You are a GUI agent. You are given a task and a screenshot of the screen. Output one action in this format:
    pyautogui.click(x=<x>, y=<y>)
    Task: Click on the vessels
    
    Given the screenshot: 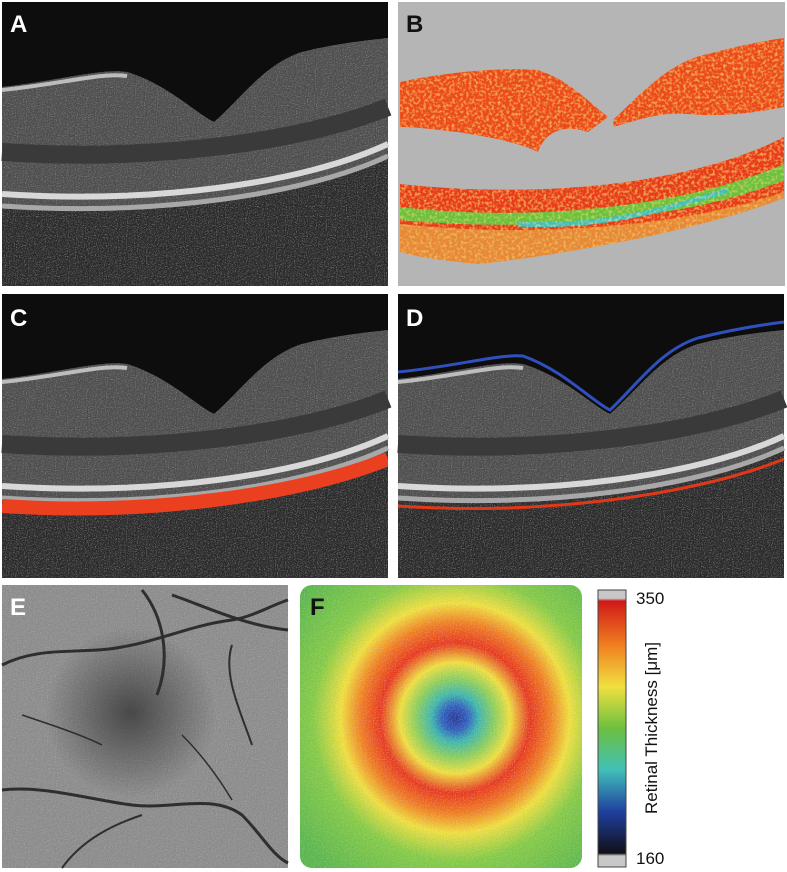 What is the action you would take?
    pyautogui.click(x=145, y=729)
    